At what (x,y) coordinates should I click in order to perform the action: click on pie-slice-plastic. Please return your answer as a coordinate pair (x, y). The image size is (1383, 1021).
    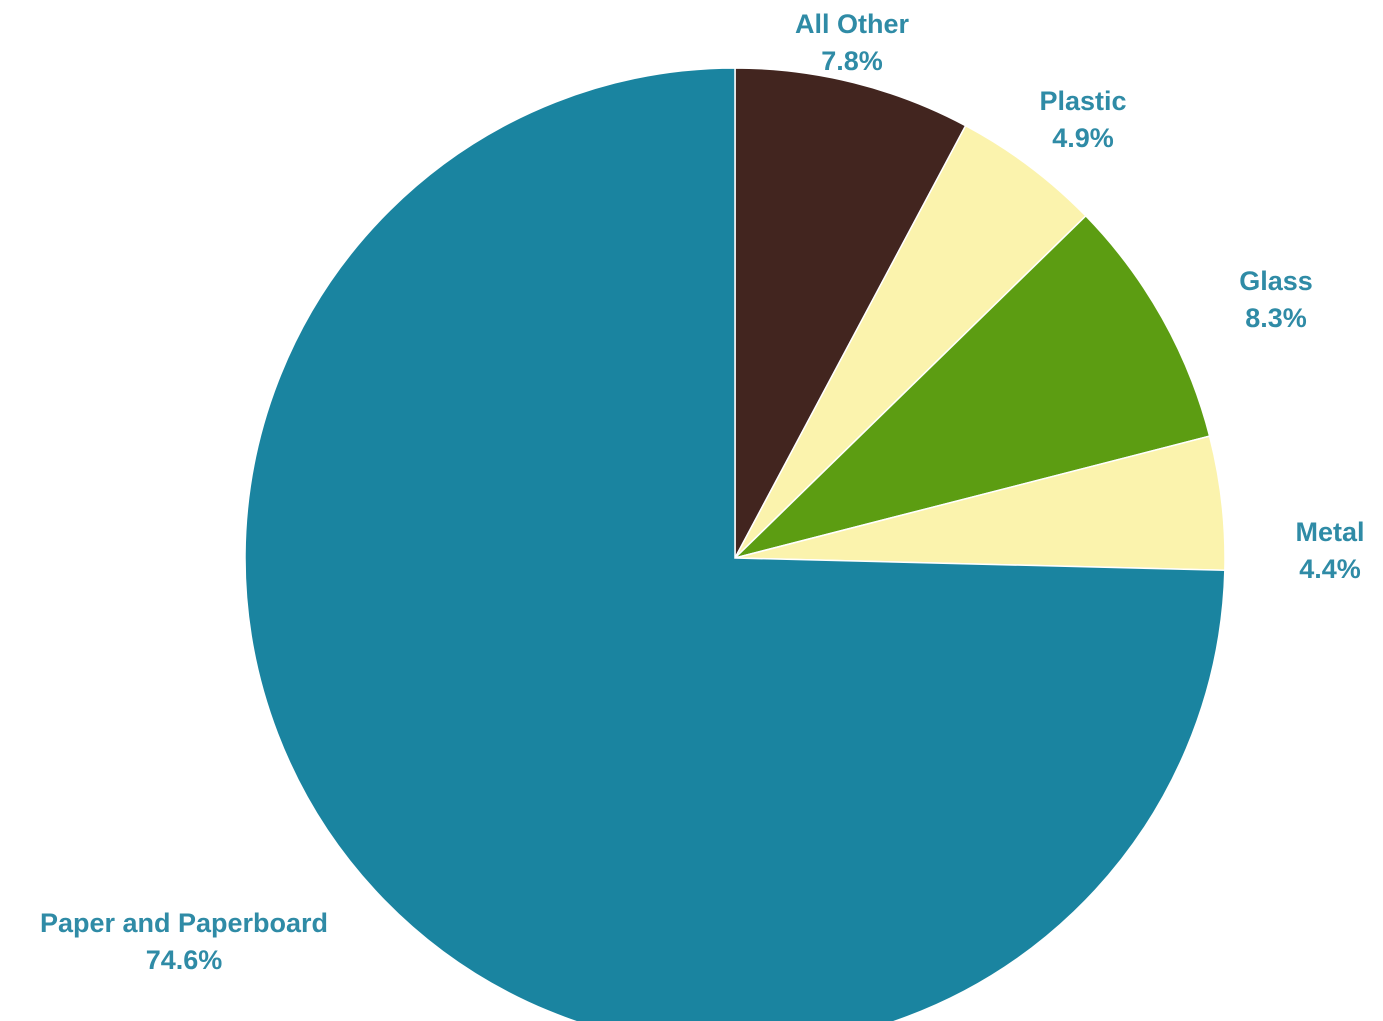
    Looking at the image, I should click on (910, 341).